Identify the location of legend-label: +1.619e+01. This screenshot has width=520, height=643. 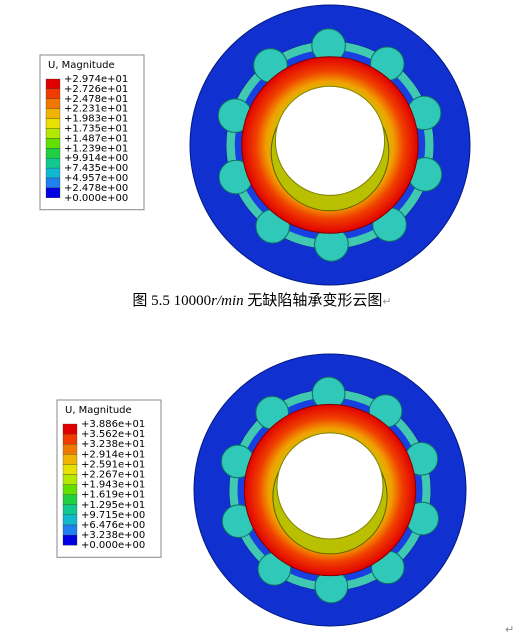
(113, 495).